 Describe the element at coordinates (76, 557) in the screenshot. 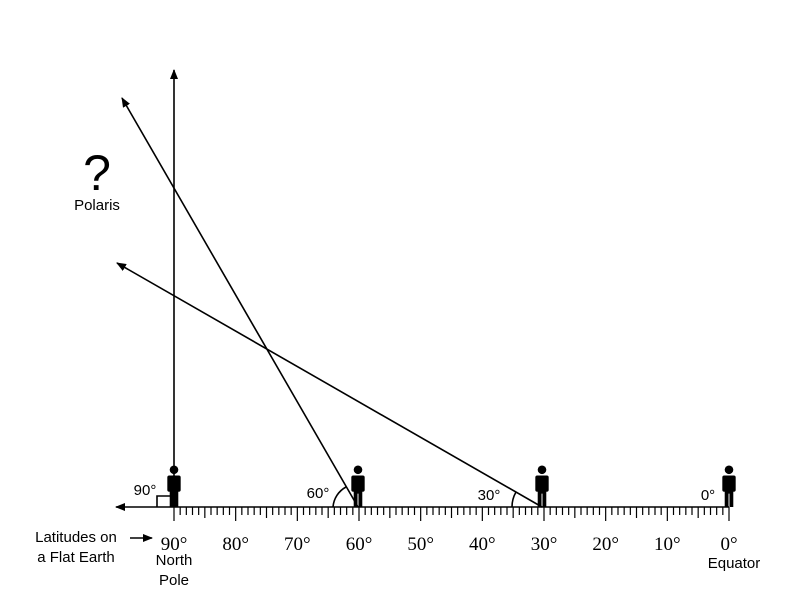

I see `caption-line: a Flat Earth` at that location.